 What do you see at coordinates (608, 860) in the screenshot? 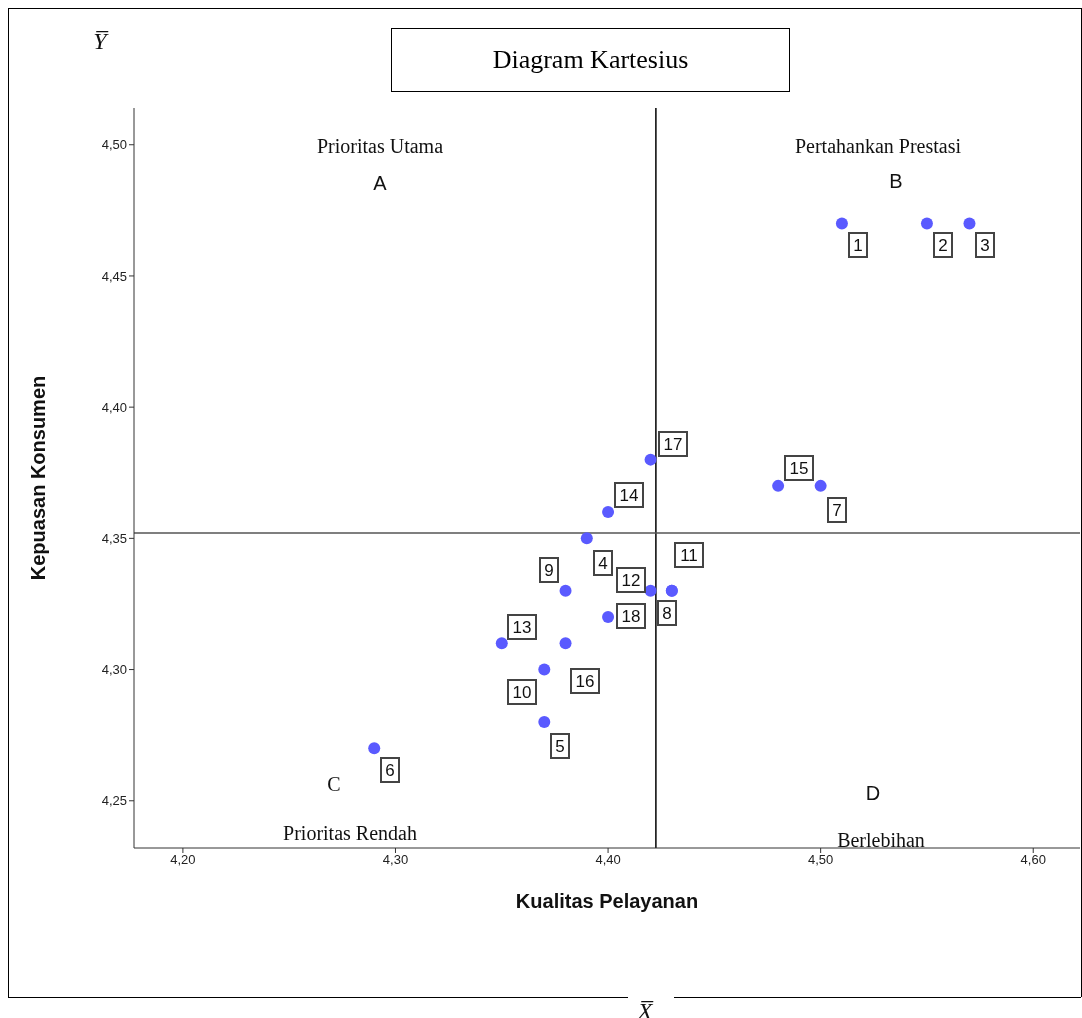
I see `x-tick-label: 4,40` at bounding box center [608, 860].